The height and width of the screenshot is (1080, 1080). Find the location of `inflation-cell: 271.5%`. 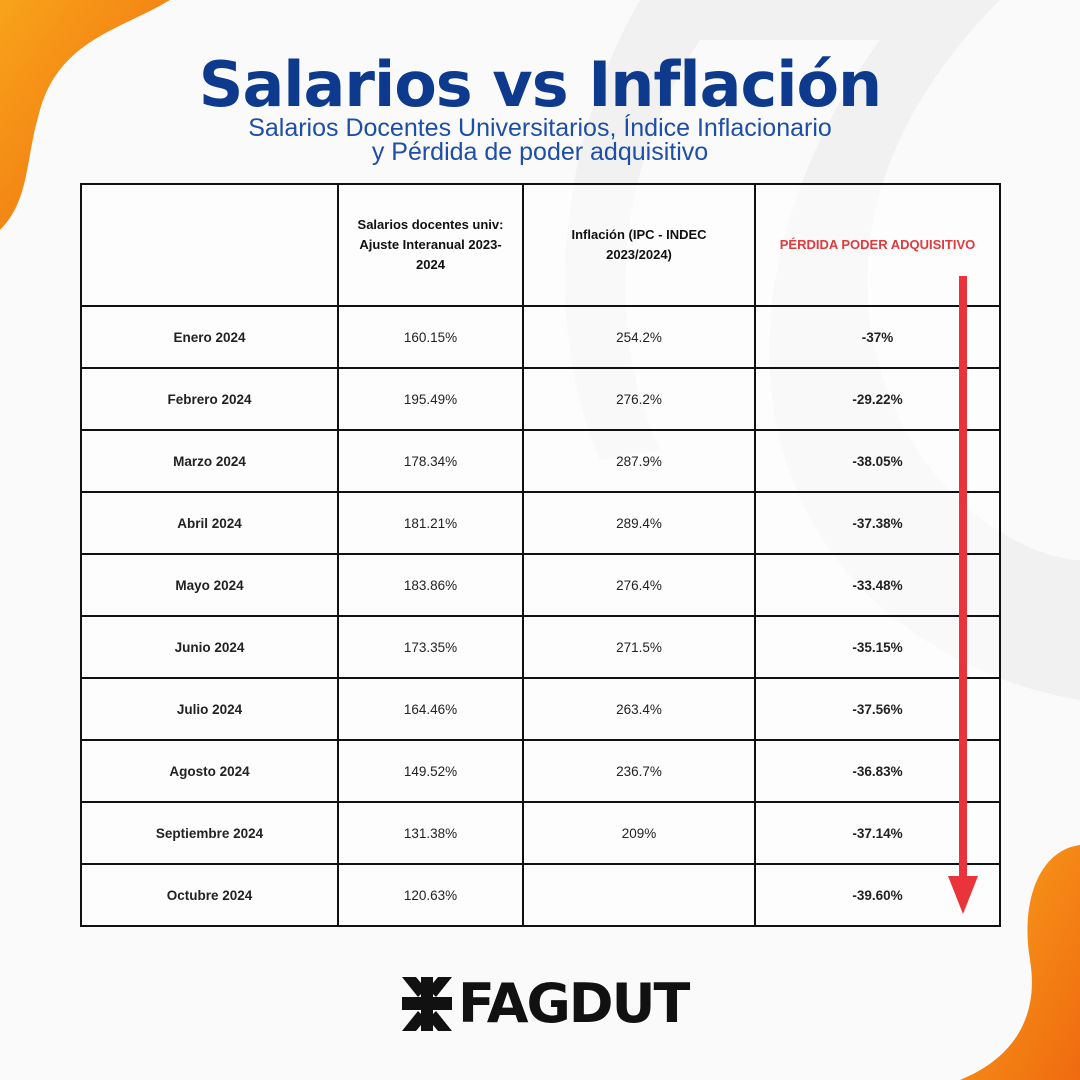

inflation-cell: 271.5% is located at coordinates (639, 647).